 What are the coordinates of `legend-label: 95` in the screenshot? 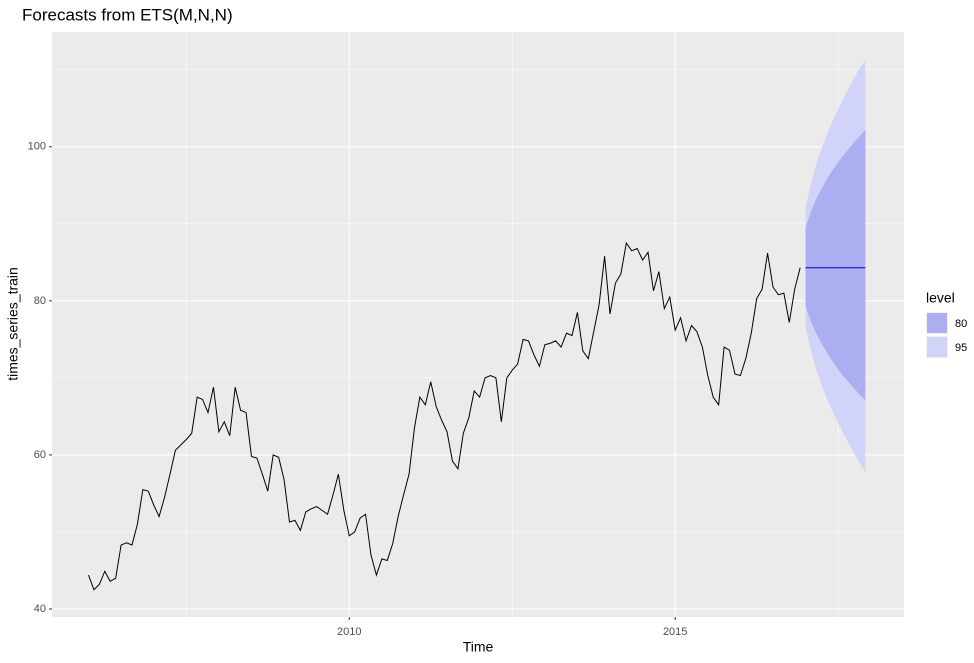 It's located at (961, 348).